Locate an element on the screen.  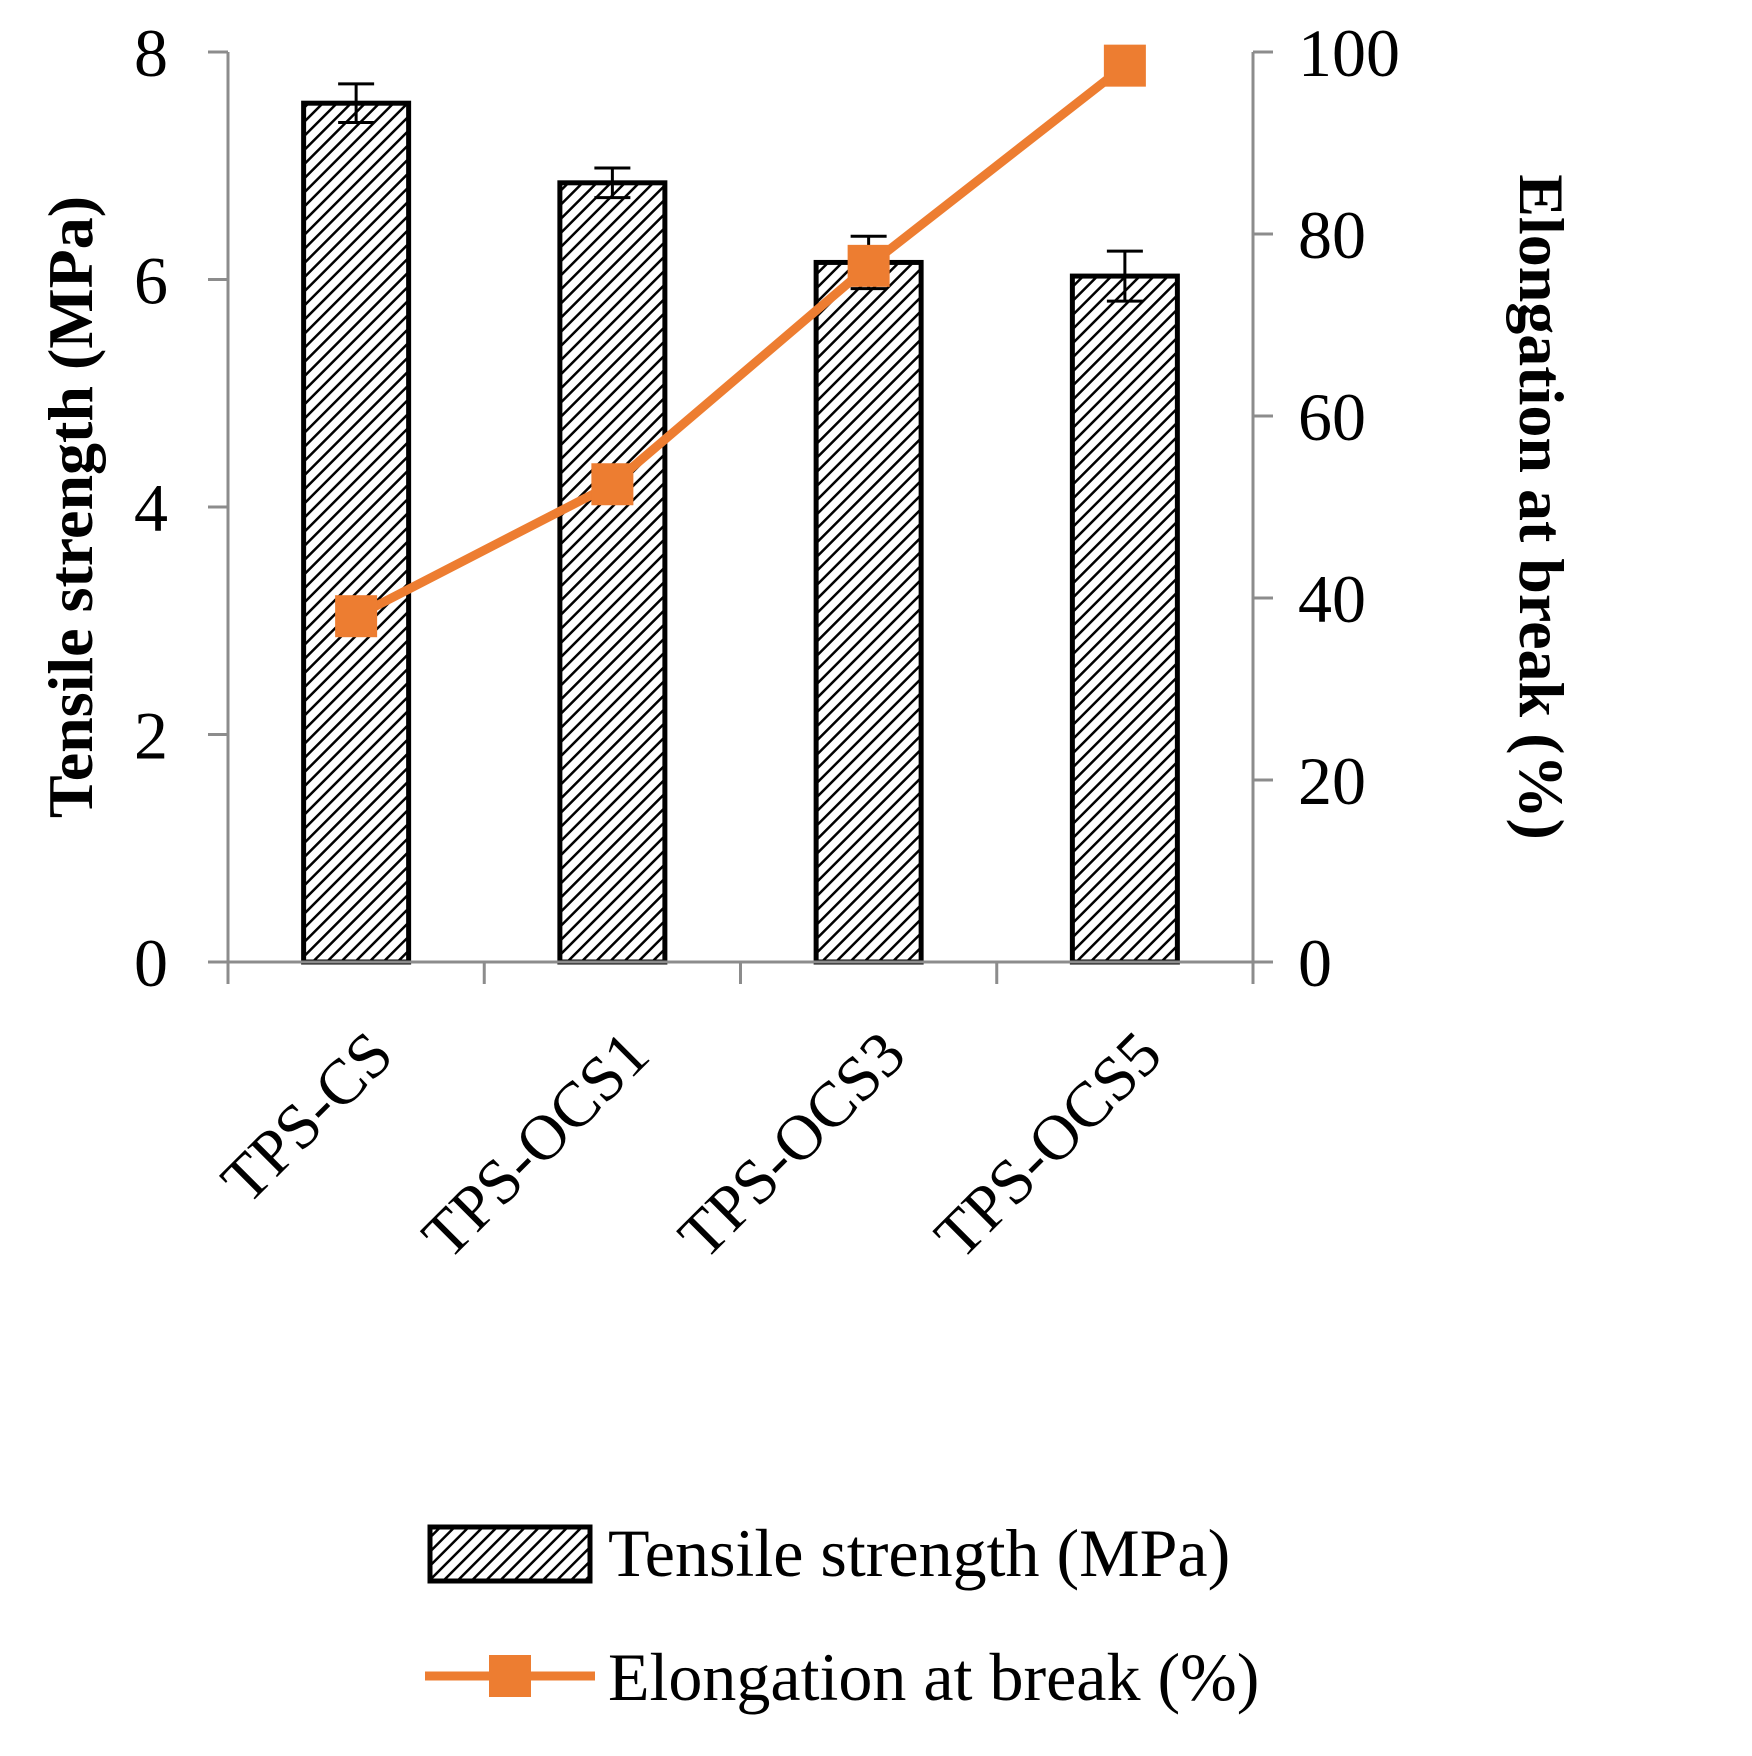
y-tick-label-left: 6 is located at coordinates (151, 281).